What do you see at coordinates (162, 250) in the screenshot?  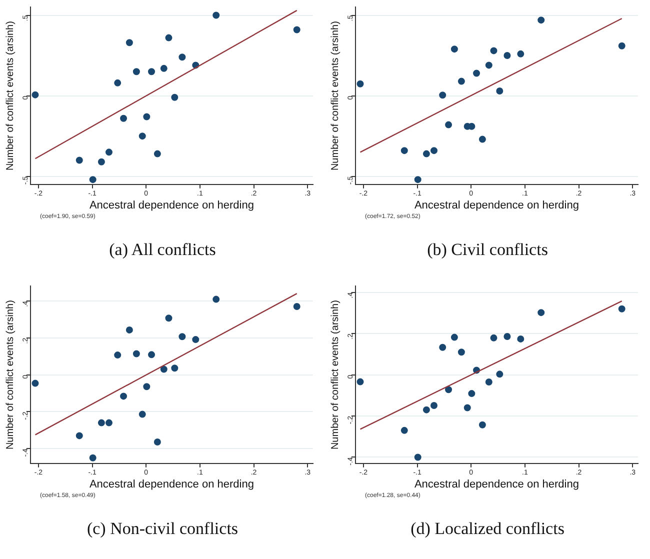 I see `text: (a) All conflicts` at bounding box center [162, 250].